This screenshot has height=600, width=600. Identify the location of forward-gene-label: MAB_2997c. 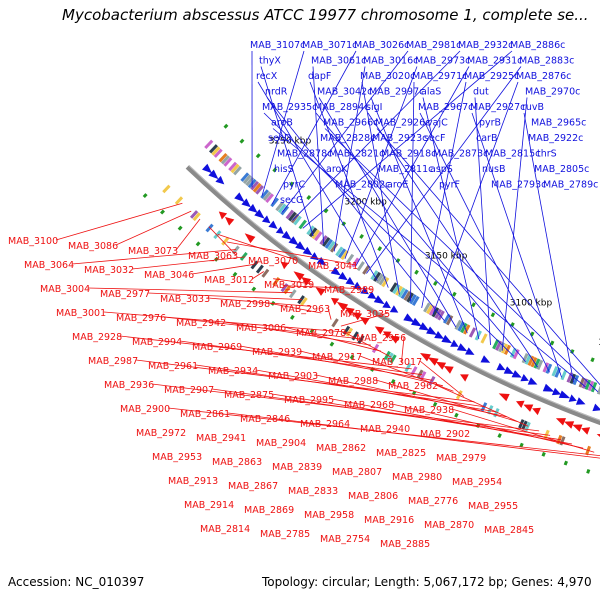
(396, 92).